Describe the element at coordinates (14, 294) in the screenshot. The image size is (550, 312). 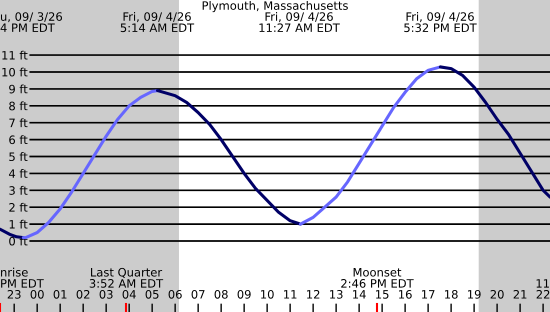
I see `x-tick-label: 23` at that location.